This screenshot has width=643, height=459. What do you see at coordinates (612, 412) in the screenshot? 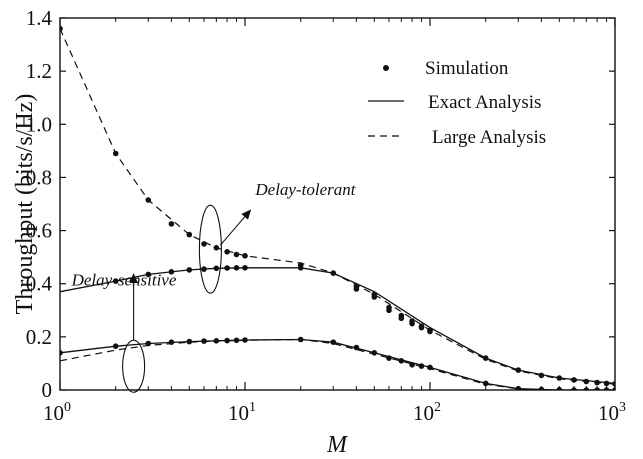
I see `x-tick-label: 10³` at bounding box center [612, 412].